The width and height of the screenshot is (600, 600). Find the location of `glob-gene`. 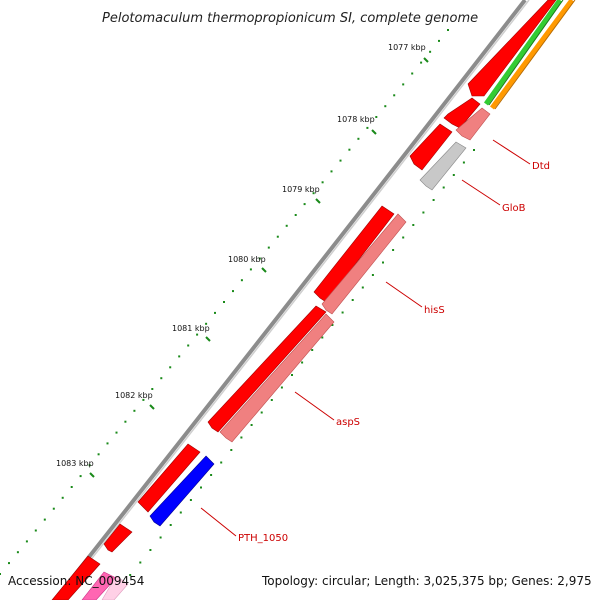

glob-gene is located at coordinates (443, 166).